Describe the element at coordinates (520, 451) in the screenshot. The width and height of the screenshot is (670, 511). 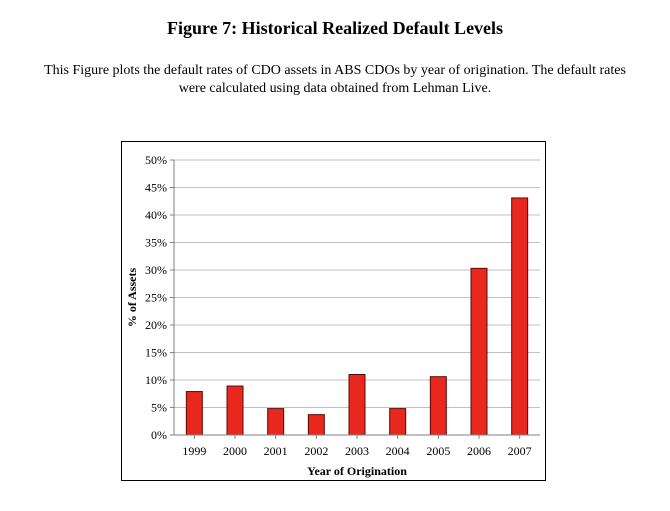
I see `x-tick-label: 2007` at that location.